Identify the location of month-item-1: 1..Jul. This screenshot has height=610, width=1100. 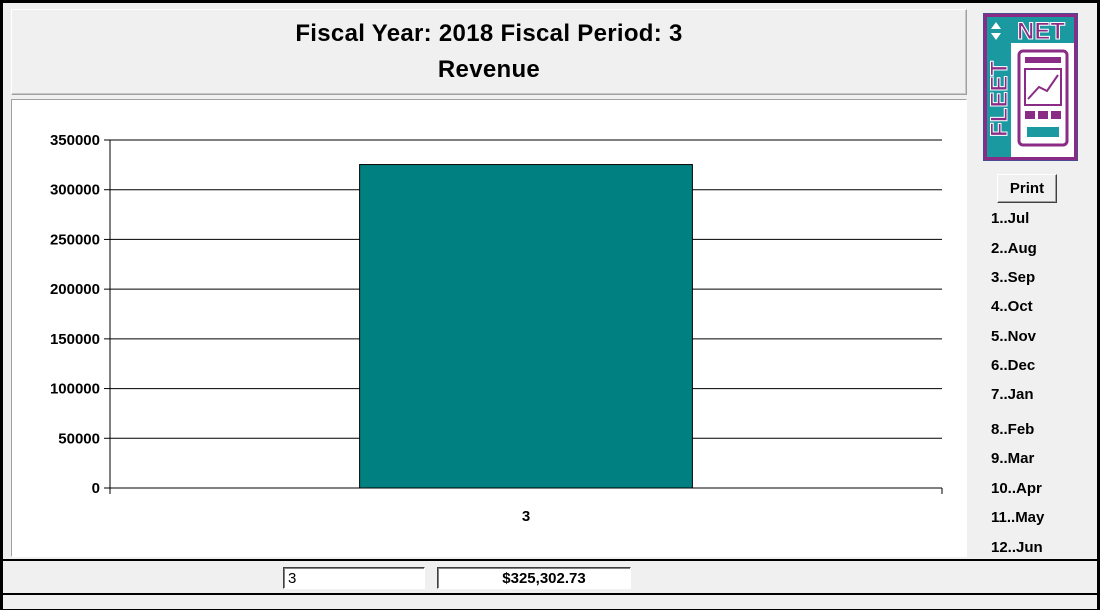
(1010, 218).